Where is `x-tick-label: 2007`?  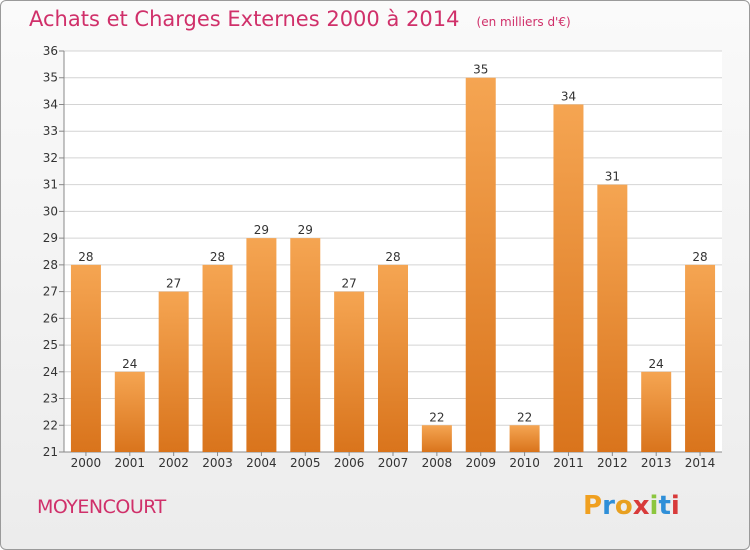
x-tick-label: 2007 is located at coordinates (393, 463).